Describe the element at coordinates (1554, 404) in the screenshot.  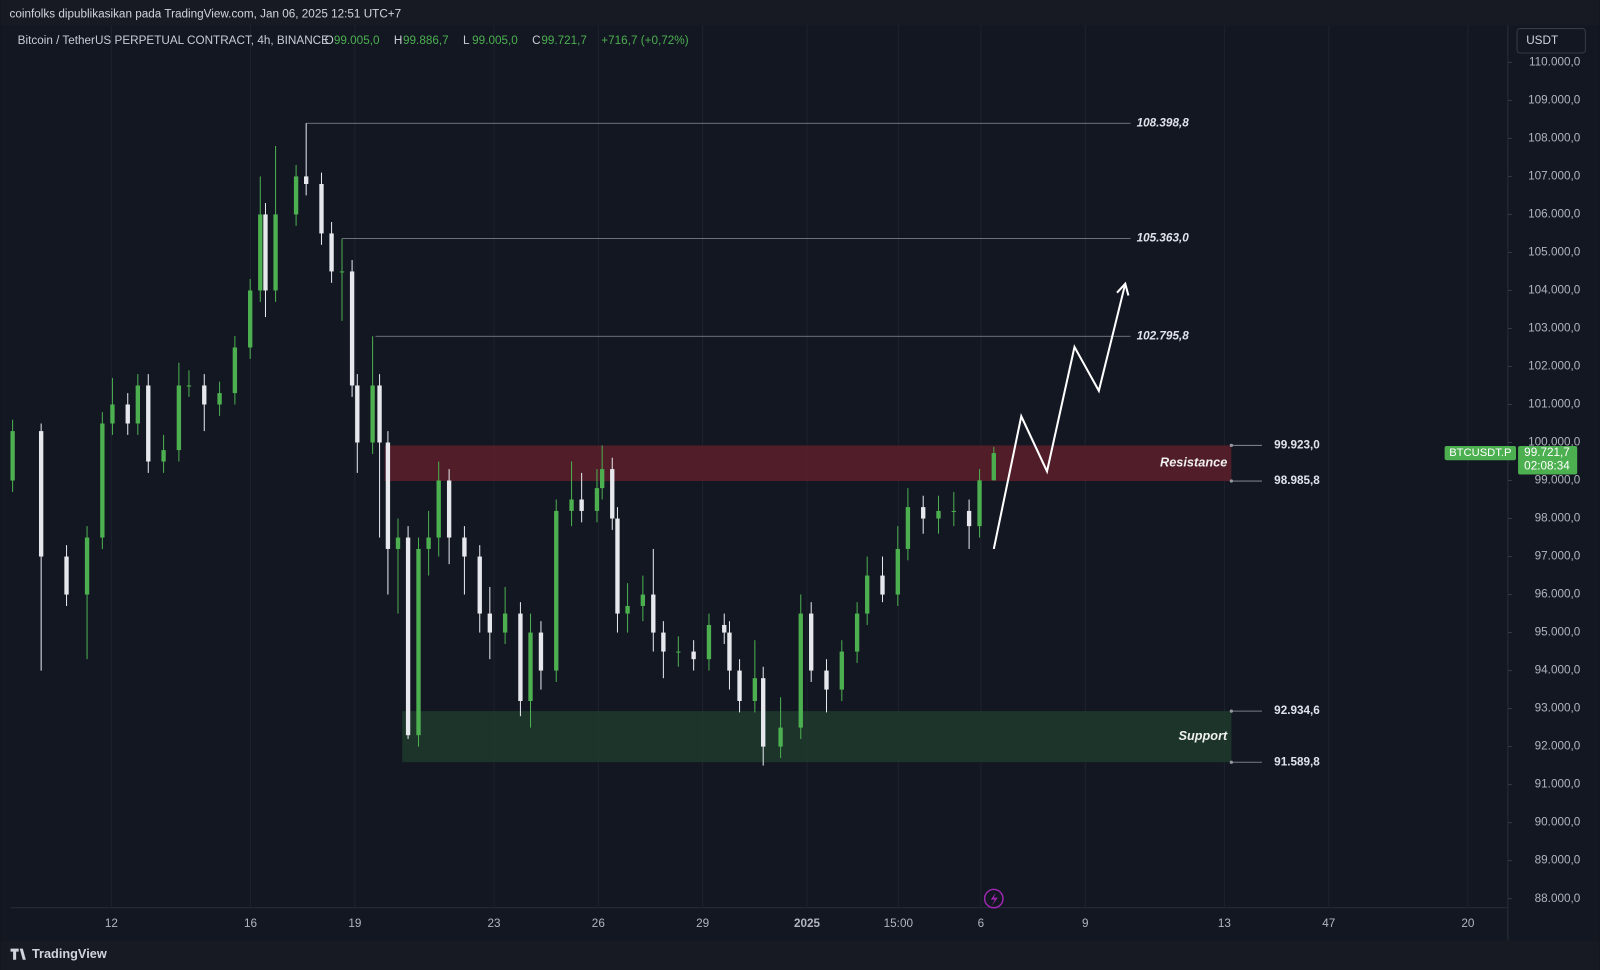
I see `y-tick-label: 101.000,0` at that location.